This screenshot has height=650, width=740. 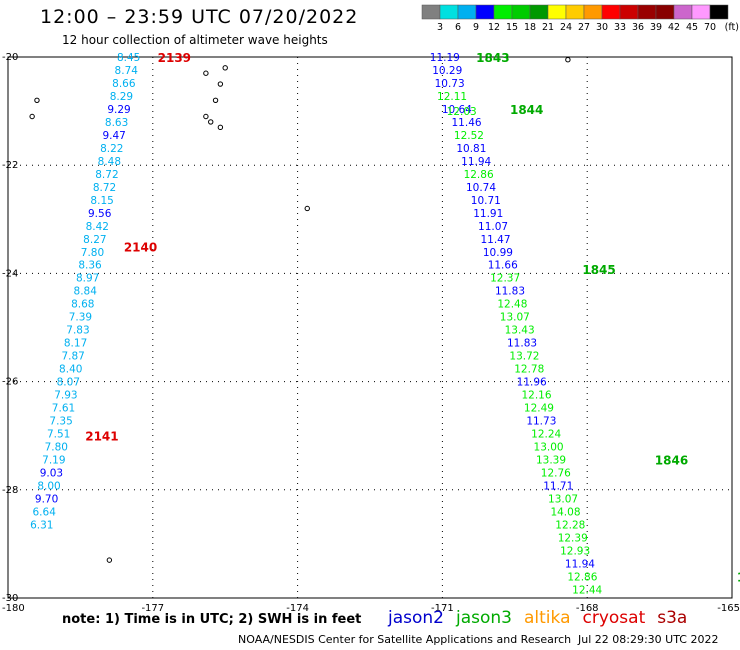 I want to click on swh-value: 11.71, so click(x=558, y=486).